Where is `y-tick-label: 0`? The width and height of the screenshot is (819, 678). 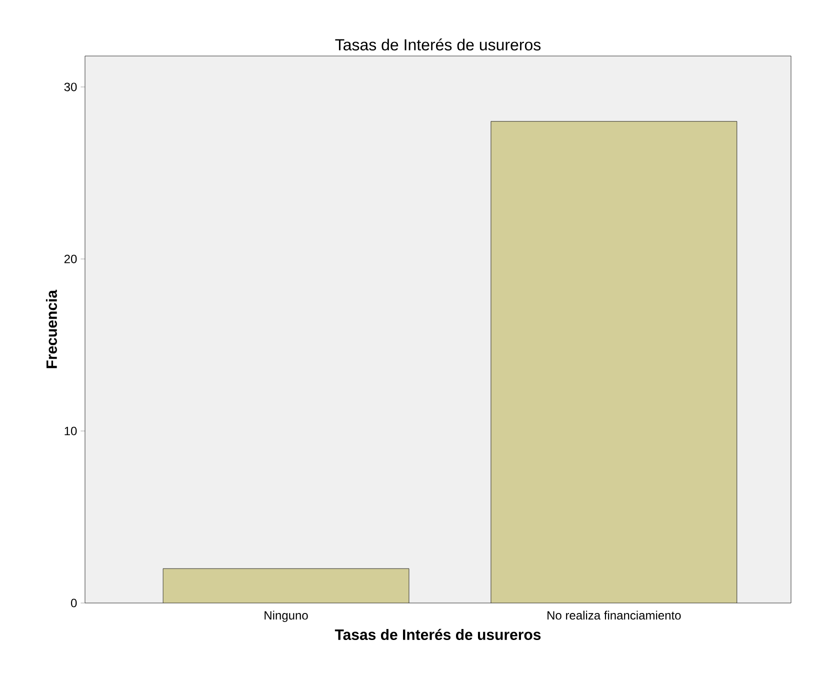
y-tick-label: 0 is located at coordinates (74, 603).